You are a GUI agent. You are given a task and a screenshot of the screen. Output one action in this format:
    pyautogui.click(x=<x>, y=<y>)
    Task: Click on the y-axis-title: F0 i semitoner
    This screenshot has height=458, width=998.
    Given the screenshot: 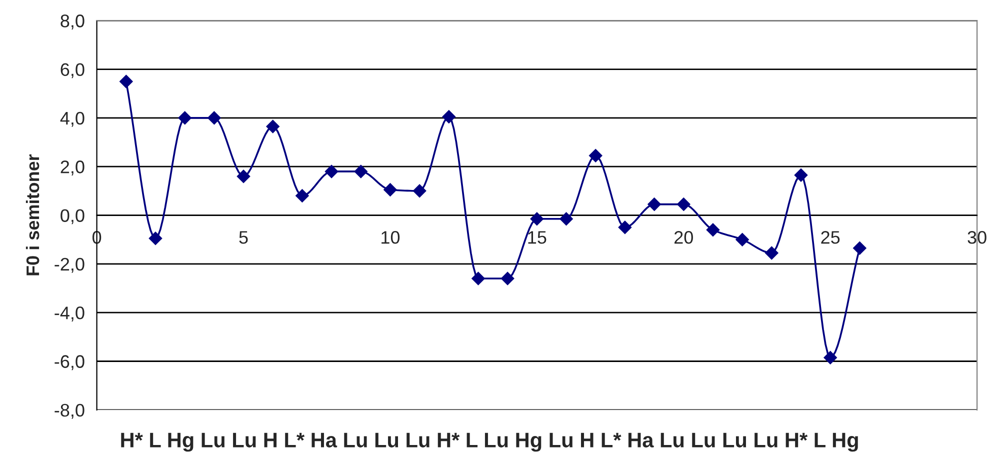 What is the action you would take?
    pyautogui.click(x=33, y=215)
    